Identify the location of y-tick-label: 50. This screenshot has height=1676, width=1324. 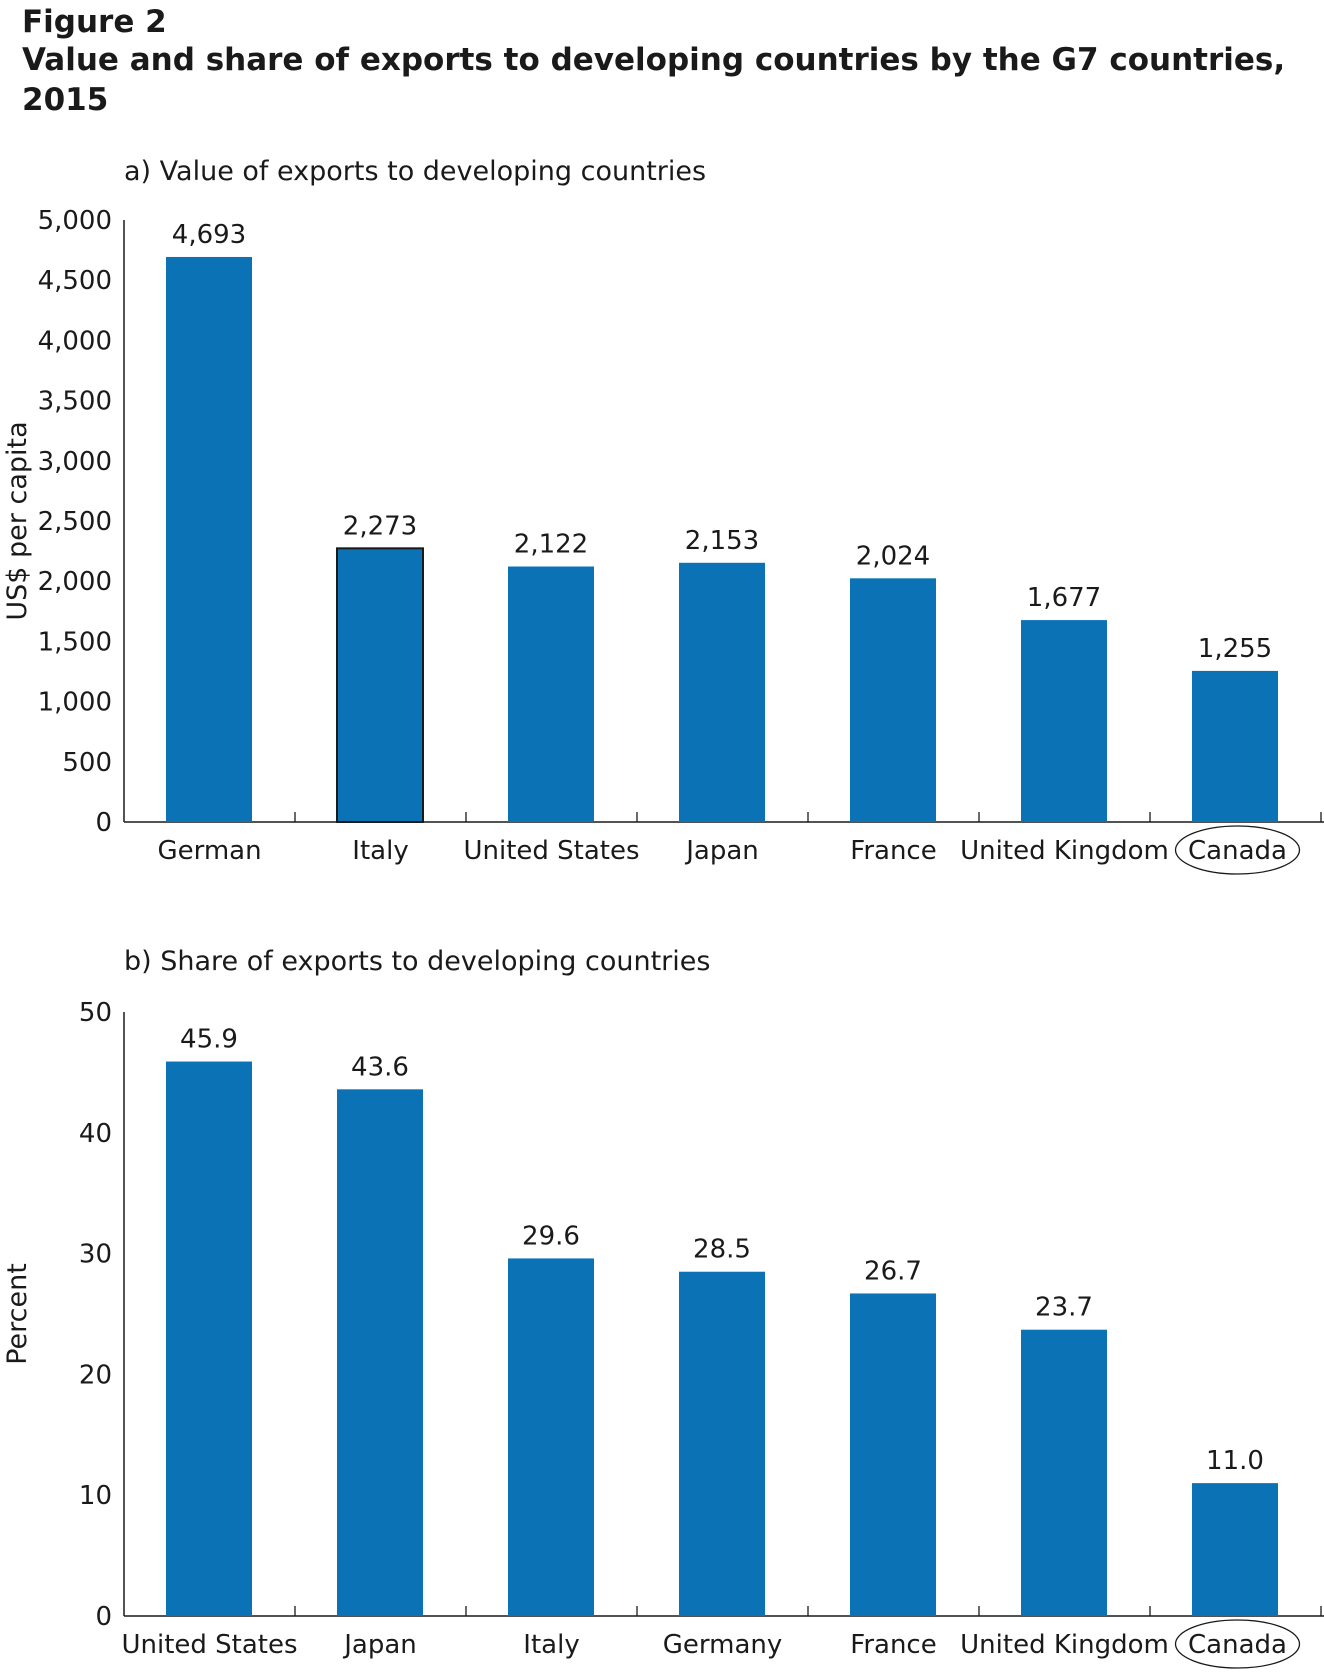
(95, 1013).